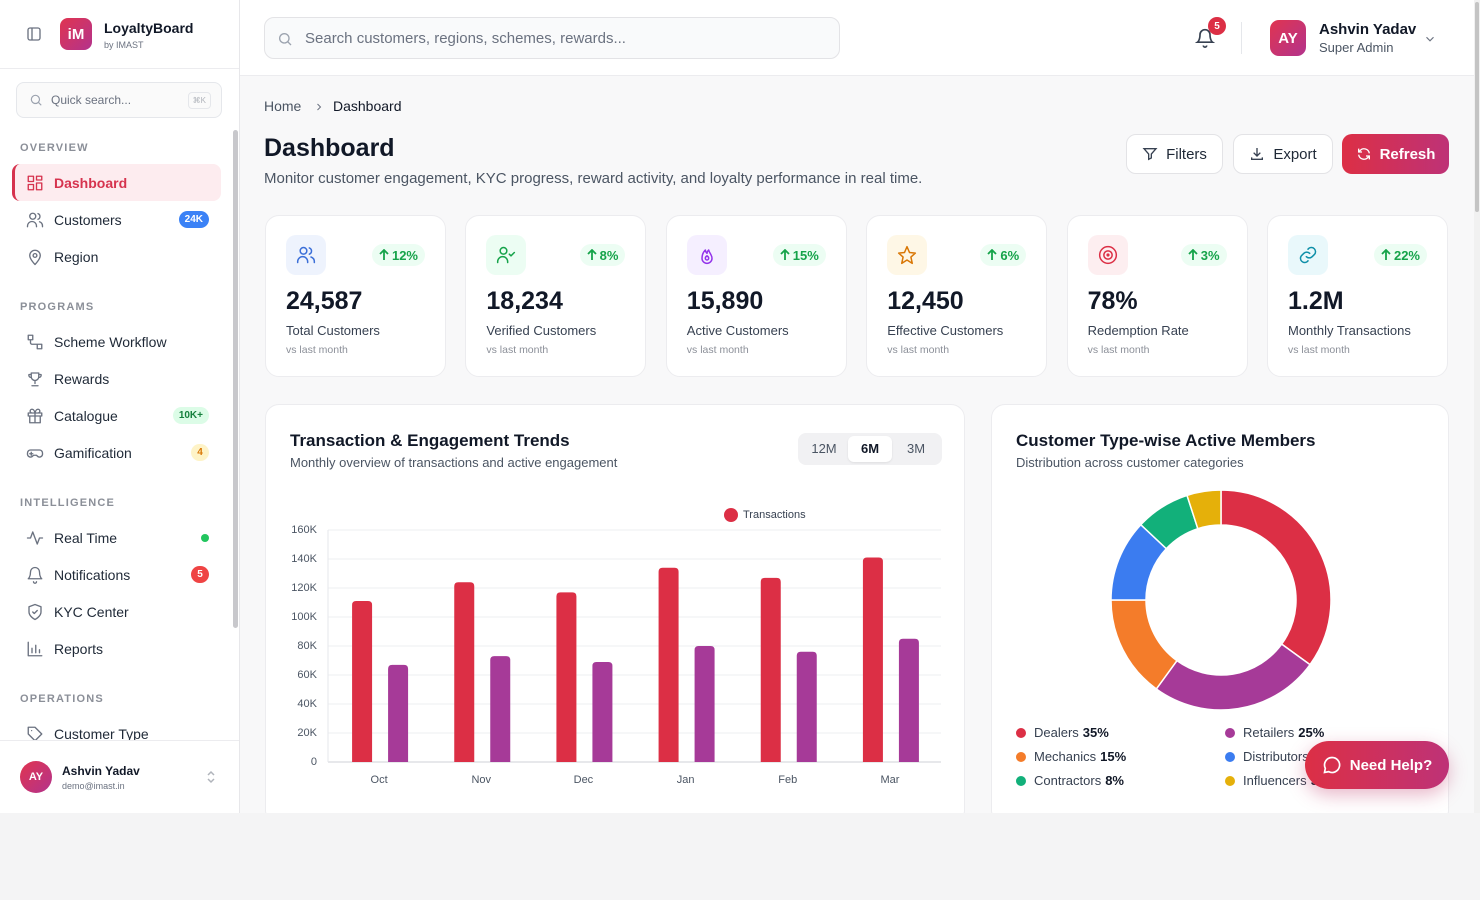 The width and height of the screenshot is (1480, 900). Describe the element at coordinates (1283, 154) in the screenshot. I see `export-button: Export` at that location.